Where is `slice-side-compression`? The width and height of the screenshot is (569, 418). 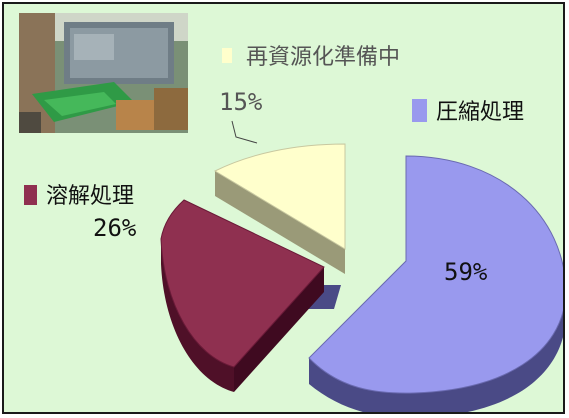 slice-side-compression is located at coordinates (436, 361).